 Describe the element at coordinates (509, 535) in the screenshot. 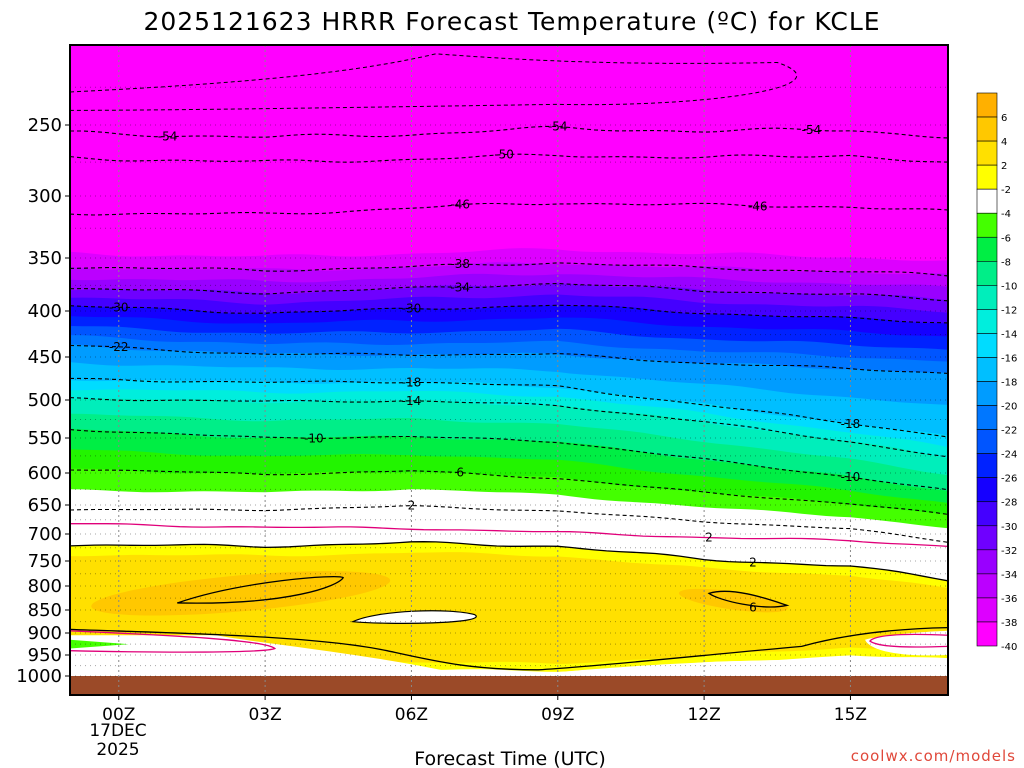

I see `zero-isotherm` at that location.